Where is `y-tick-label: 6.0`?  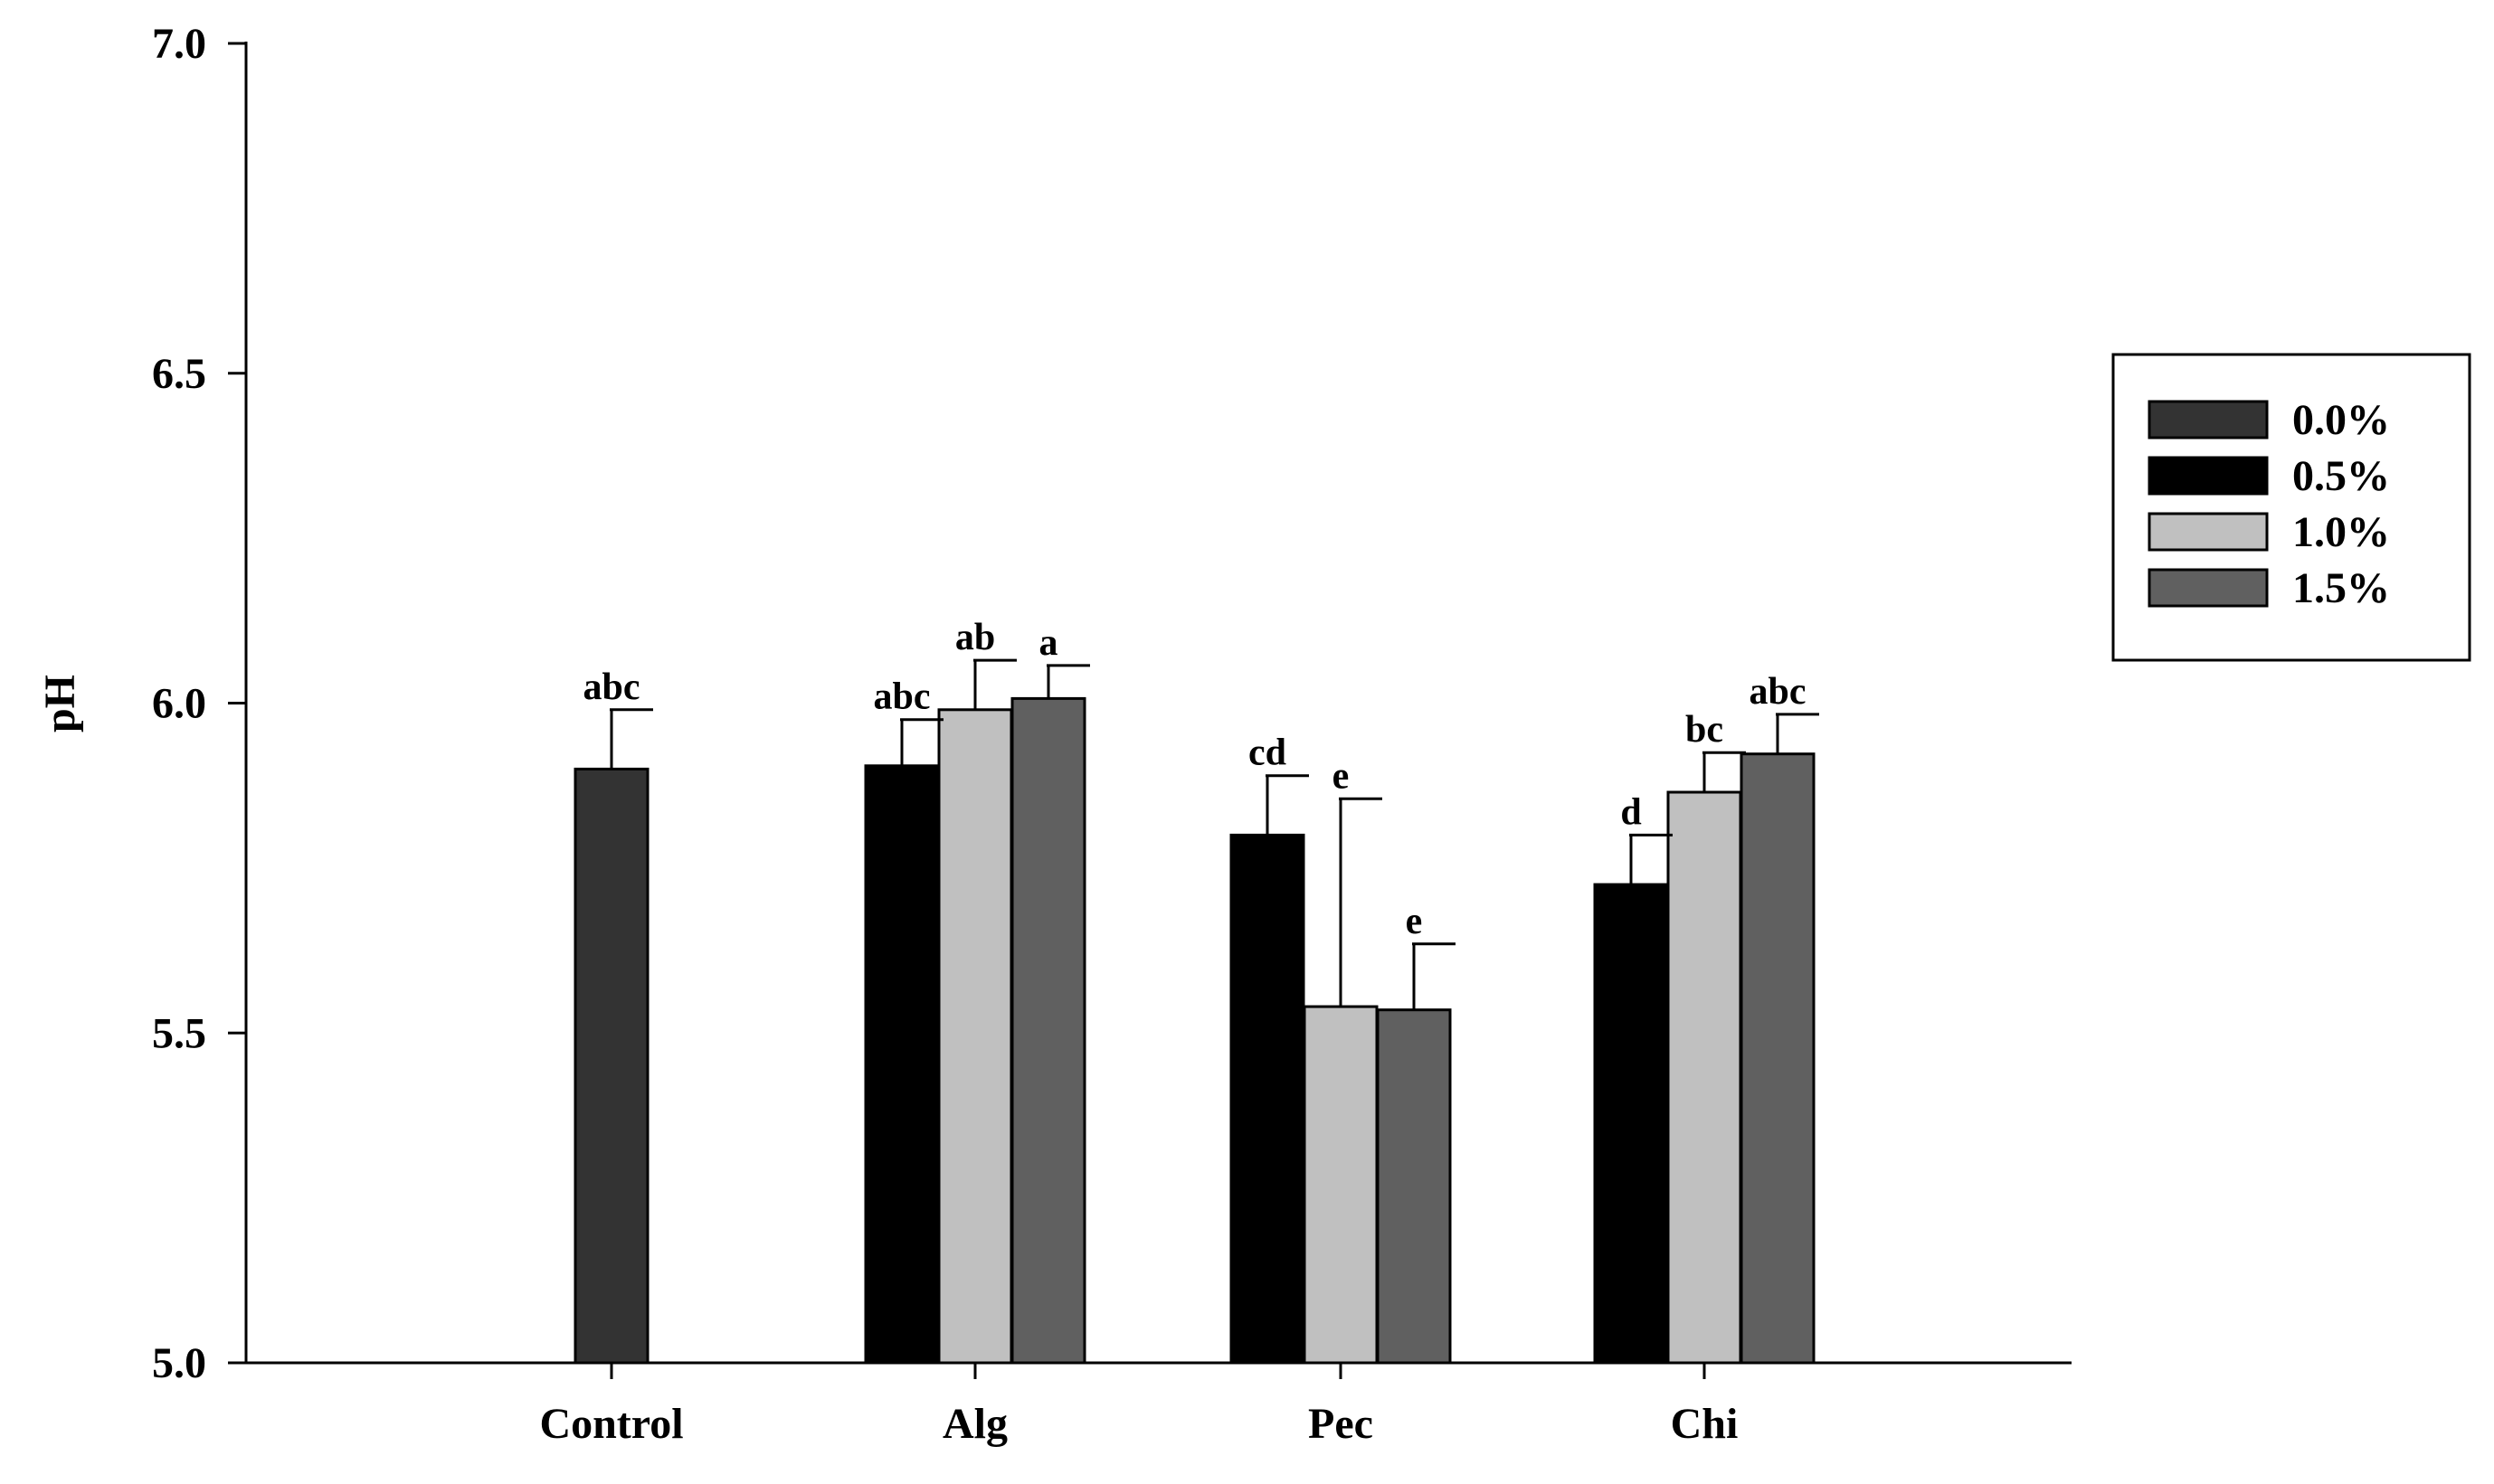 y-tick-label: 6.0 is located at coordinates (179, 704).